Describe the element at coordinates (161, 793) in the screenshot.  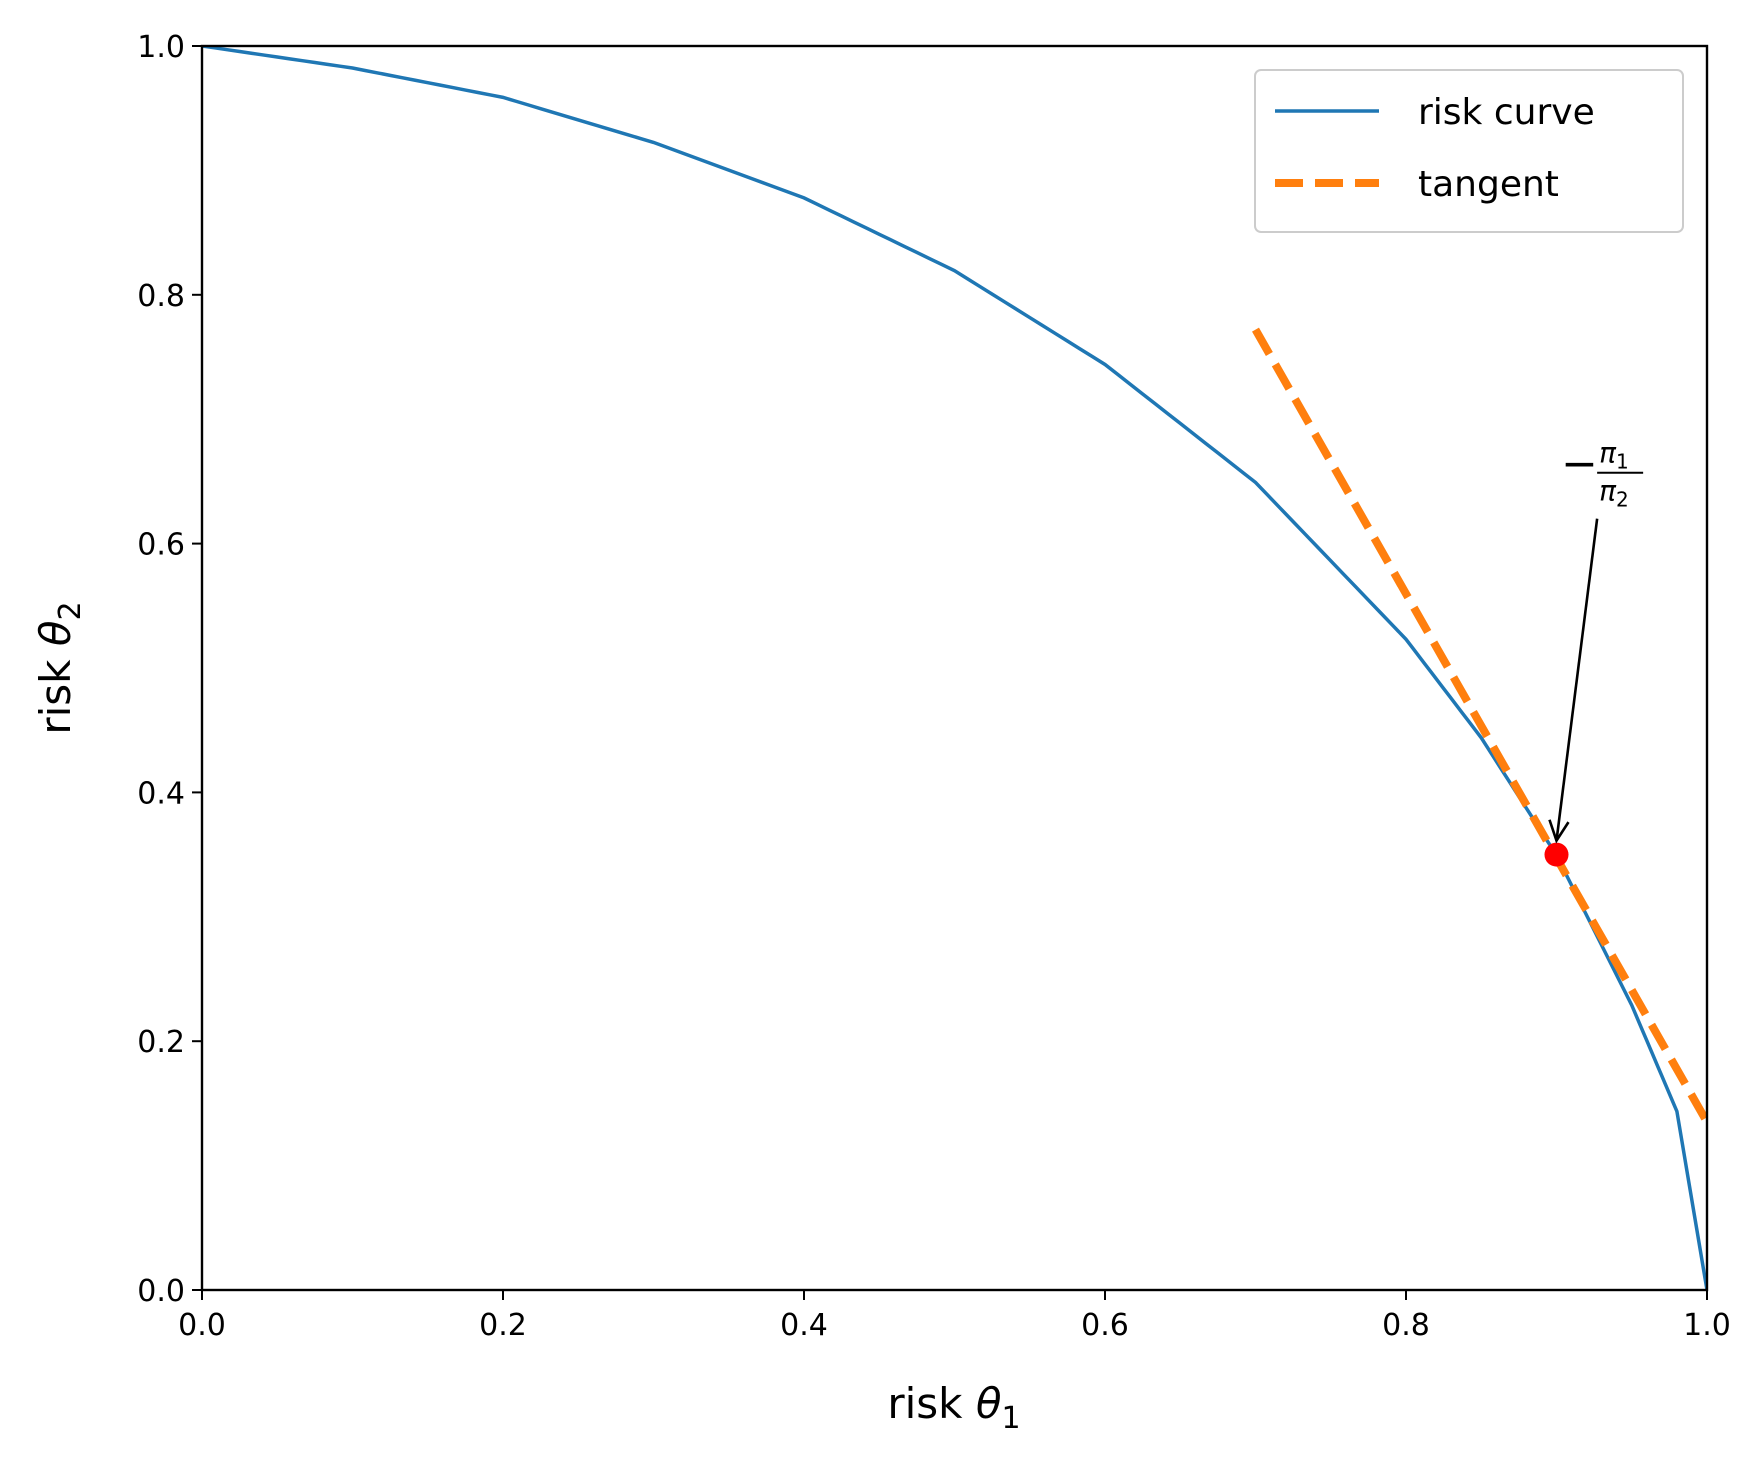
I see `y-tick-label: 0.4` at that location.